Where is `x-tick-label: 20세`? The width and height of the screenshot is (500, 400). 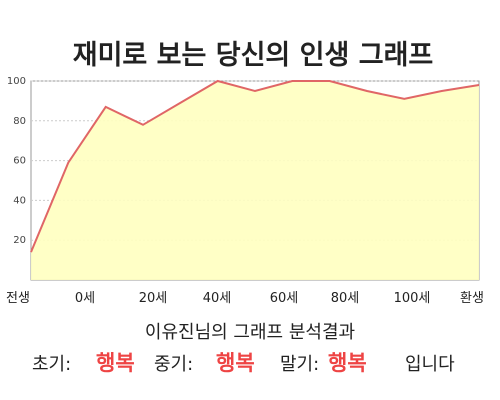
x-tick-label: 20세 is located at coordinates (153, 298).